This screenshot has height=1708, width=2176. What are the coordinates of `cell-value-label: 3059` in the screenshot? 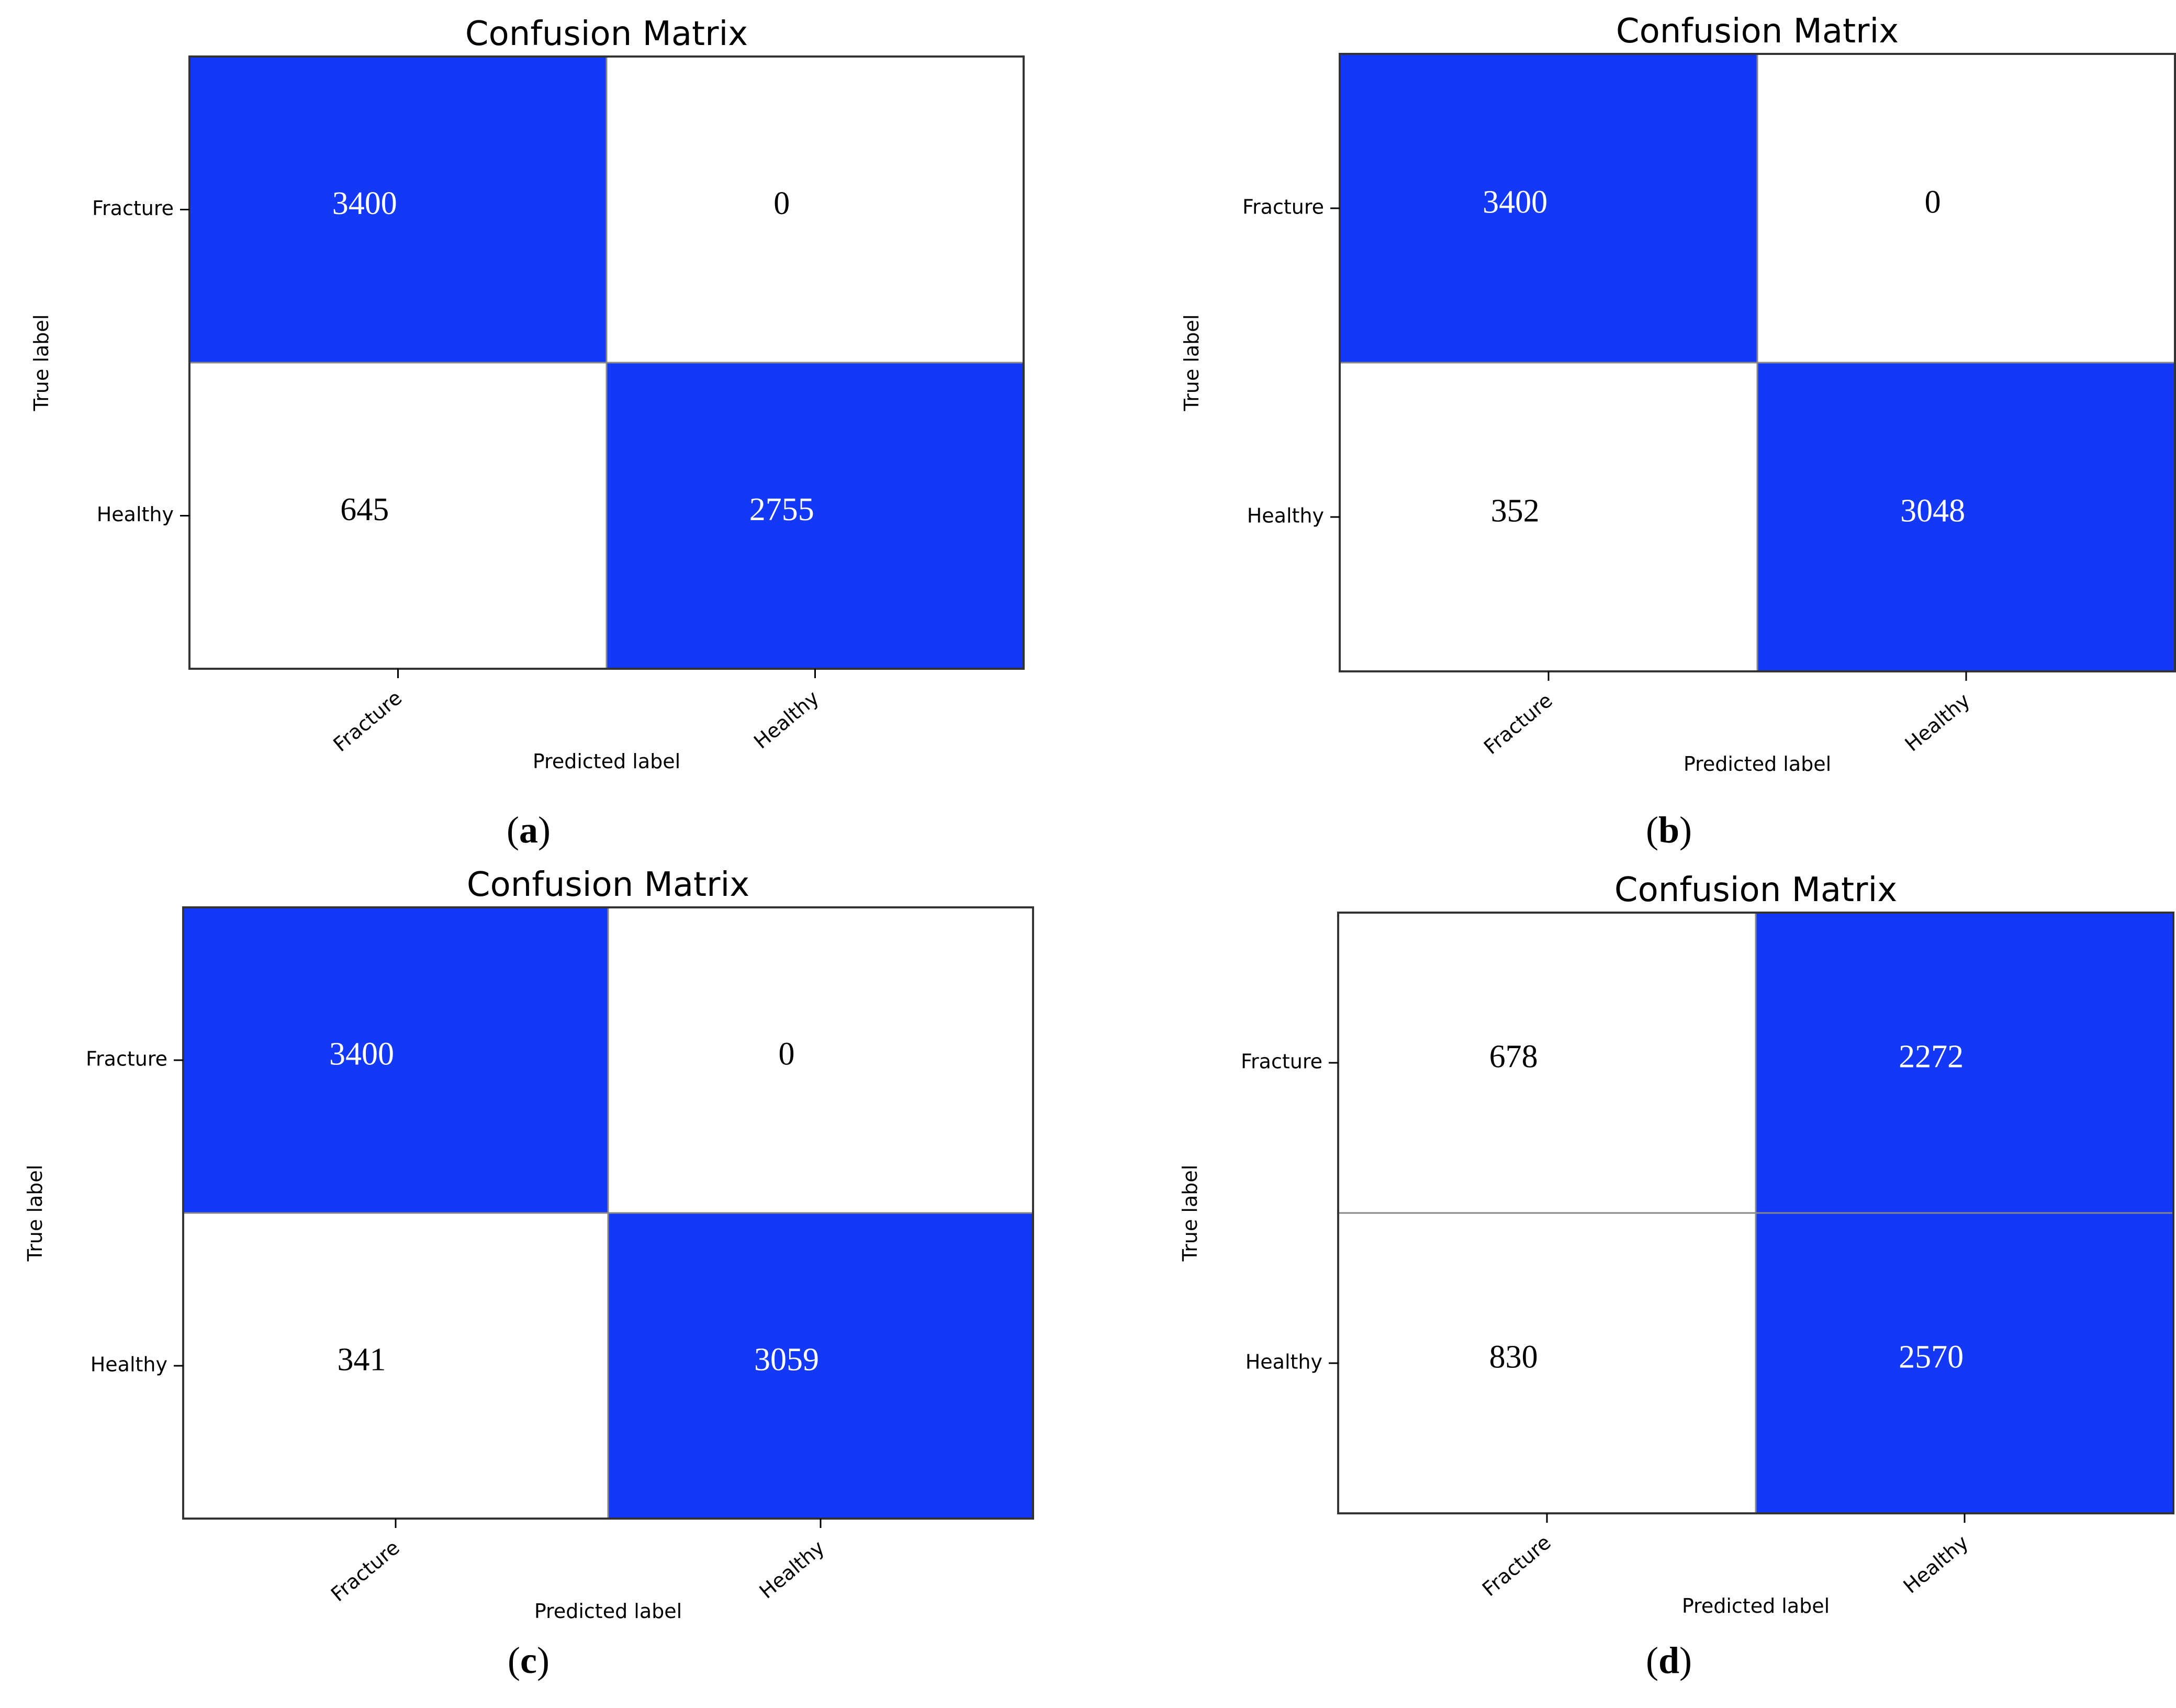 It's located at (786, 1359).